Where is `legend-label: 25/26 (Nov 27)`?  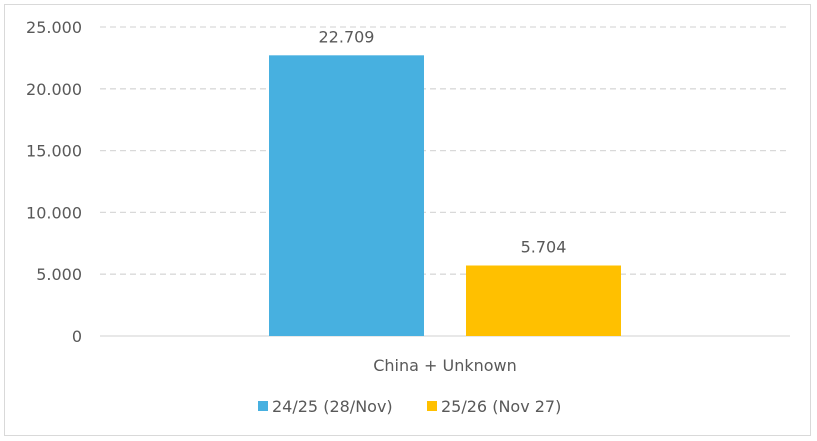
legend-label: 25/26 (Nov 27) is located at coordinates (501, 406).